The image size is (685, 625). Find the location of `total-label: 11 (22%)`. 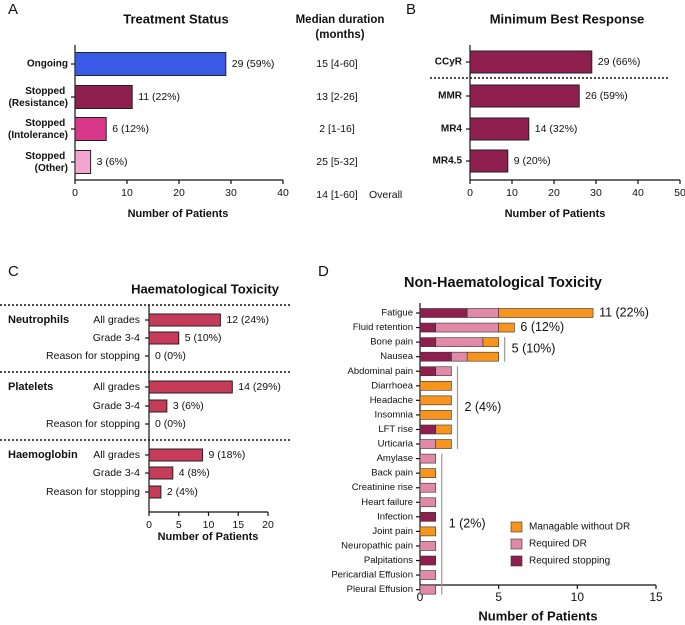

total-label: 11 (22%) is located at coordinates (624, 312).